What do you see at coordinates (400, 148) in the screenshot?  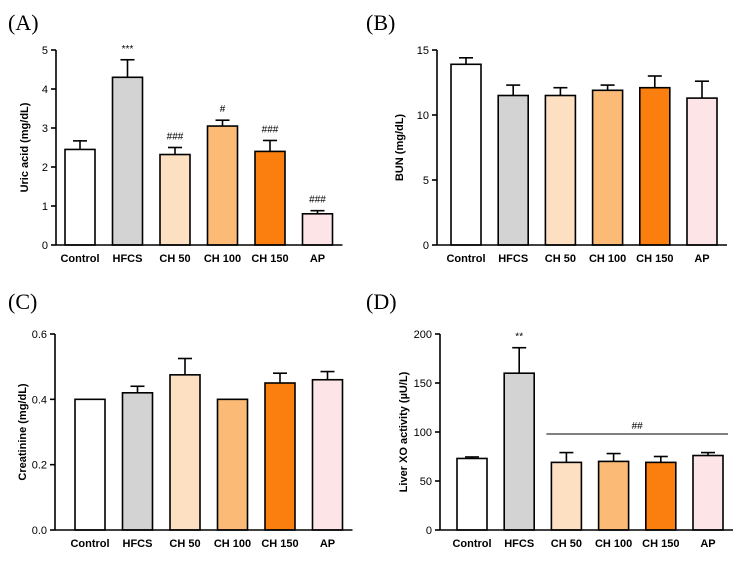 I see `y-axis-label: BUN (mg/dL)` at bounding box center [400, 148].